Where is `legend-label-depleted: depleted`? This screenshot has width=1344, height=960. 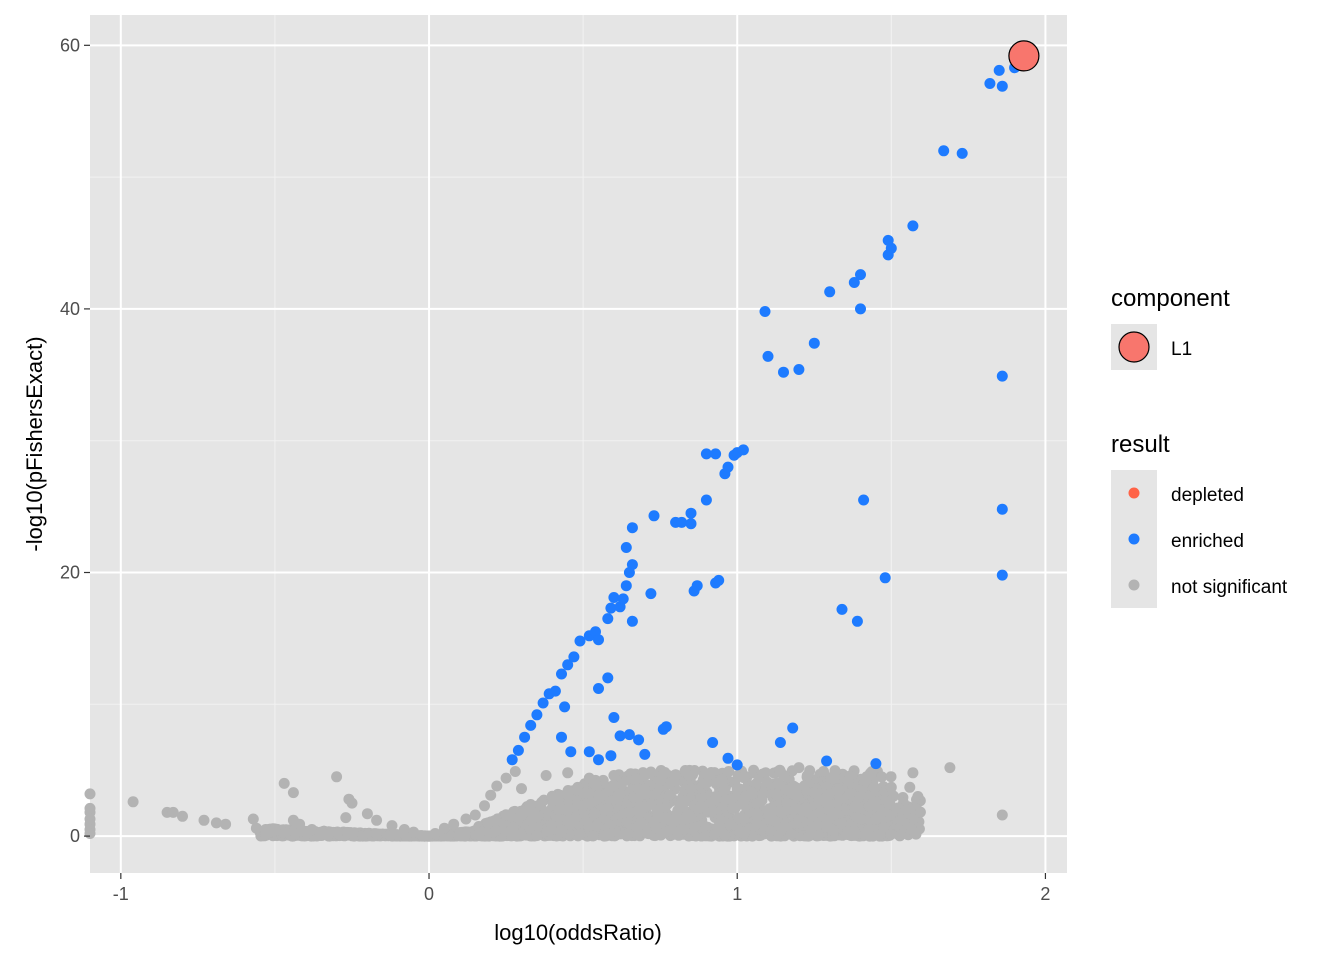
legend-label-depleted: depleted is located at coordinates (1207, 495).